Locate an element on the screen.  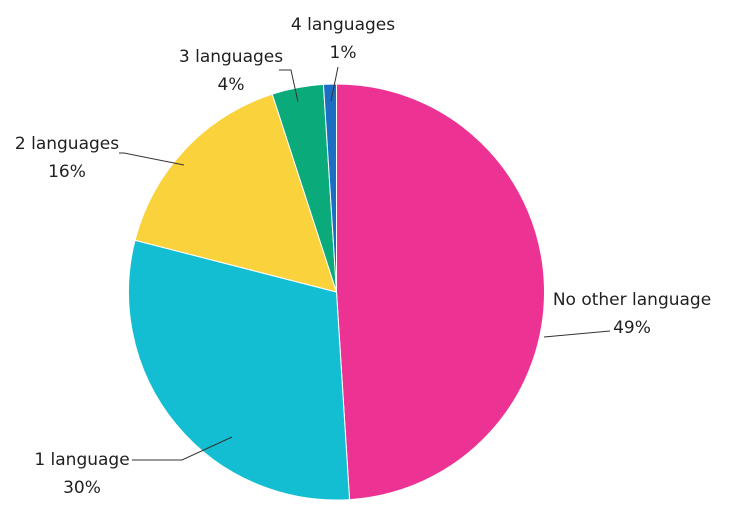
slice-value-label-1: 49% is located at coordinates (632, 328).